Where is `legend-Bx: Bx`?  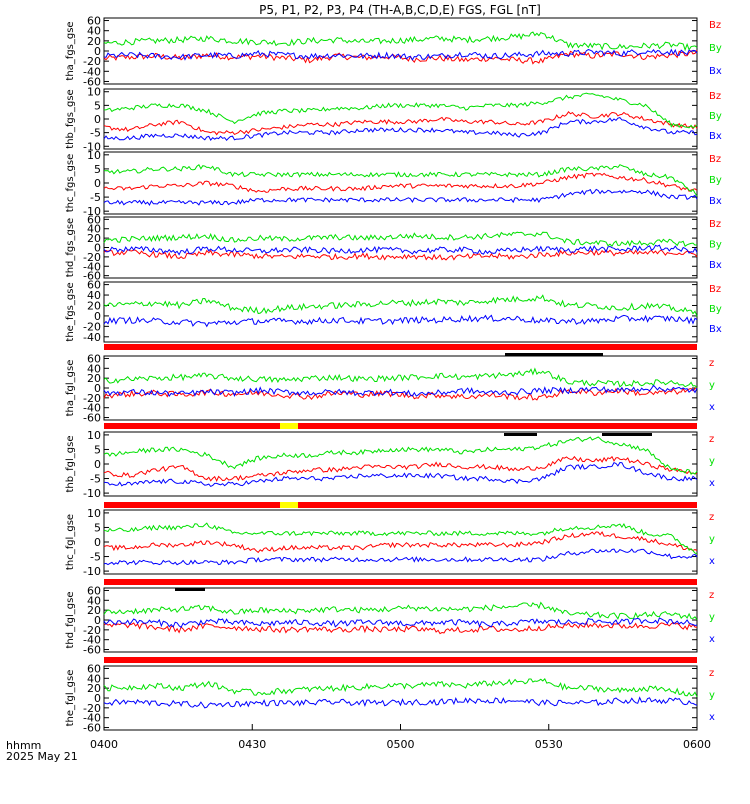 legend-Bx: Bx is located at coordinates (715, 136).